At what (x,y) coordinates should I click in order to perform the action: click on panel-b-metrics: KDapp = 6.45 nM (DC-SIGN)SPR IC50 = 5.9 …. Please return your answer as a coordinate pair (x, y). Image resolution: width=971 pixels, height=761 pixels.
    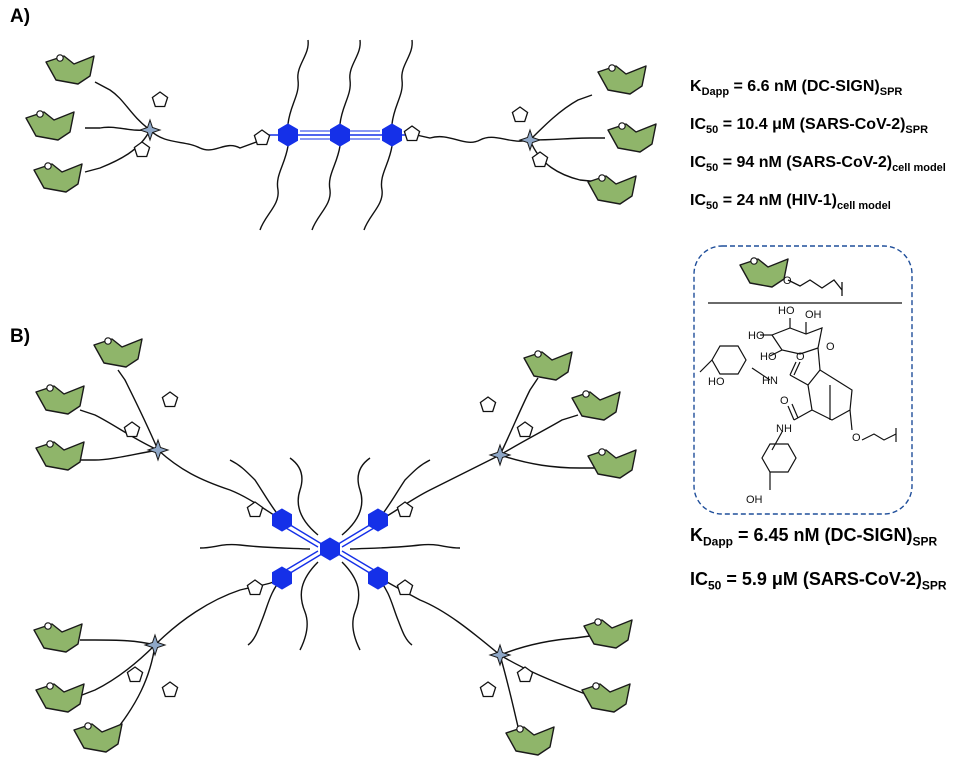
    Looking at the image, I should click on (818, 569).